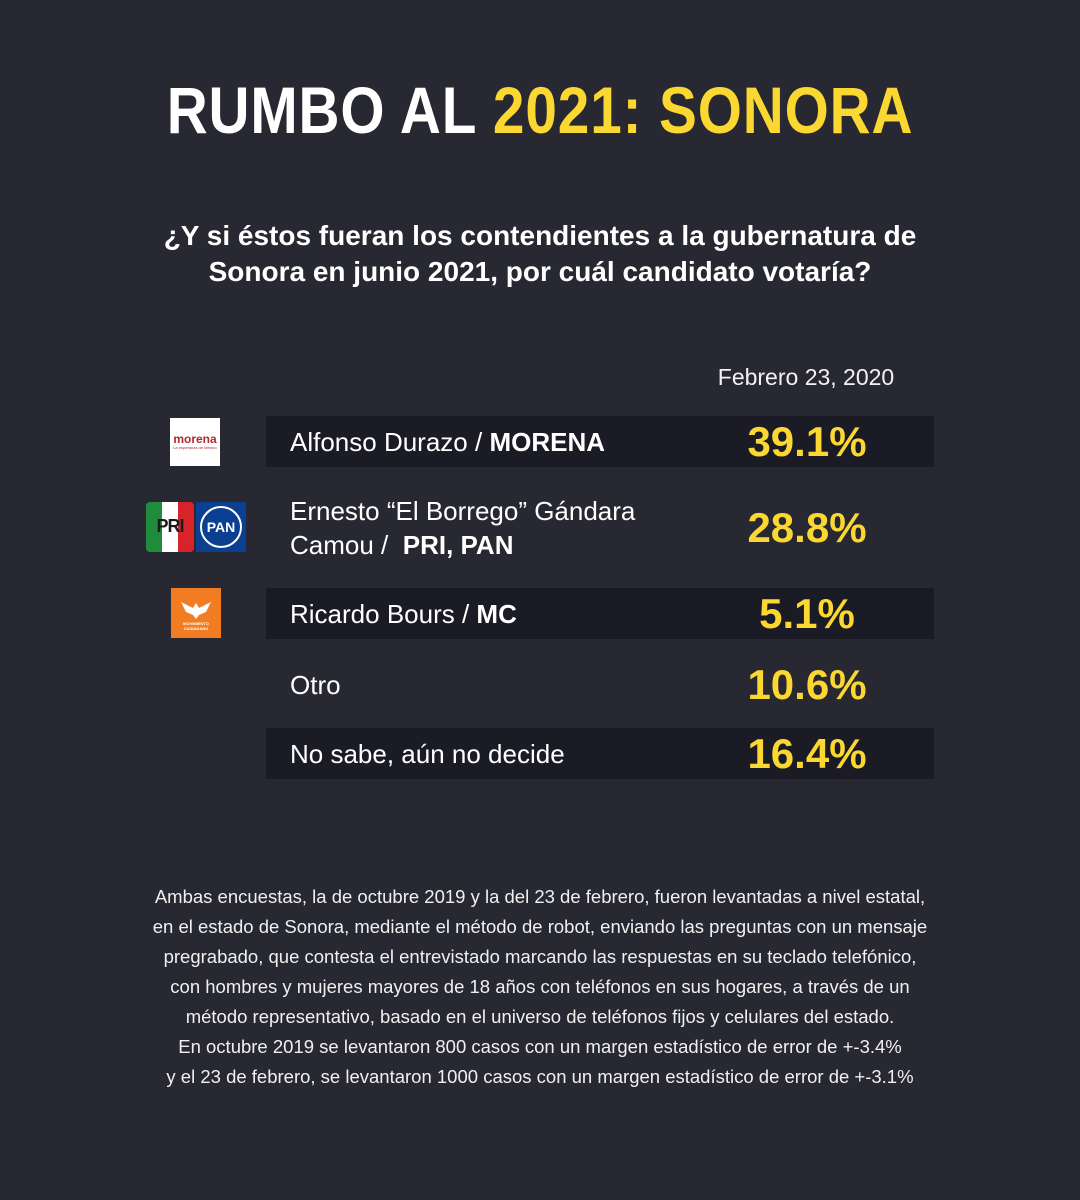 The width and height of the screenshot is (1080, 1200). What do you see at coordinates (196, 610) in the screenshot?
I see `eagle-icon` at bounding box center [196, 610].